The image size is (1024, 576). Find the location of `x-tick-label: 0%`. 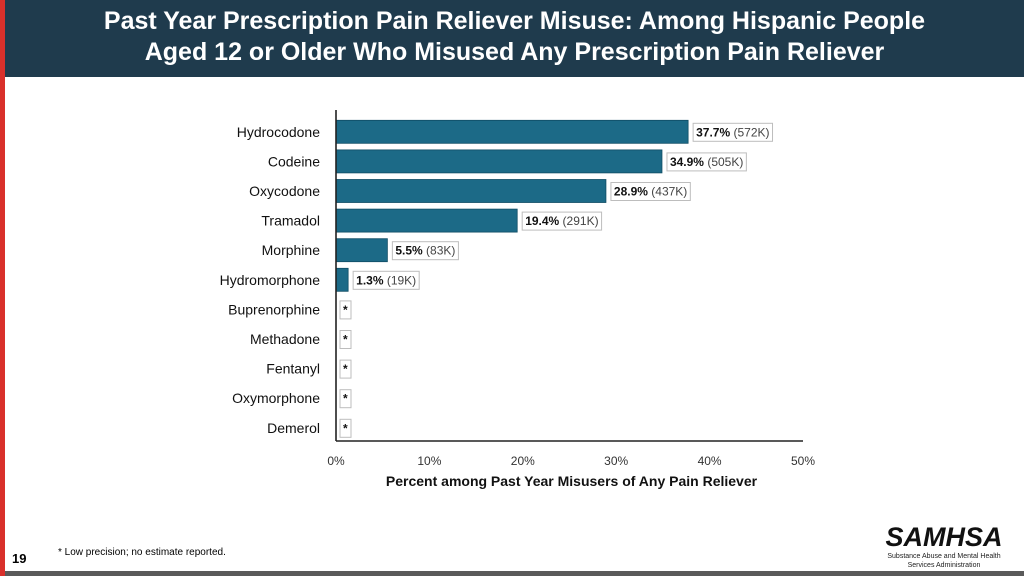

x-tick-label: 0% is located at coordinates (336, 461).